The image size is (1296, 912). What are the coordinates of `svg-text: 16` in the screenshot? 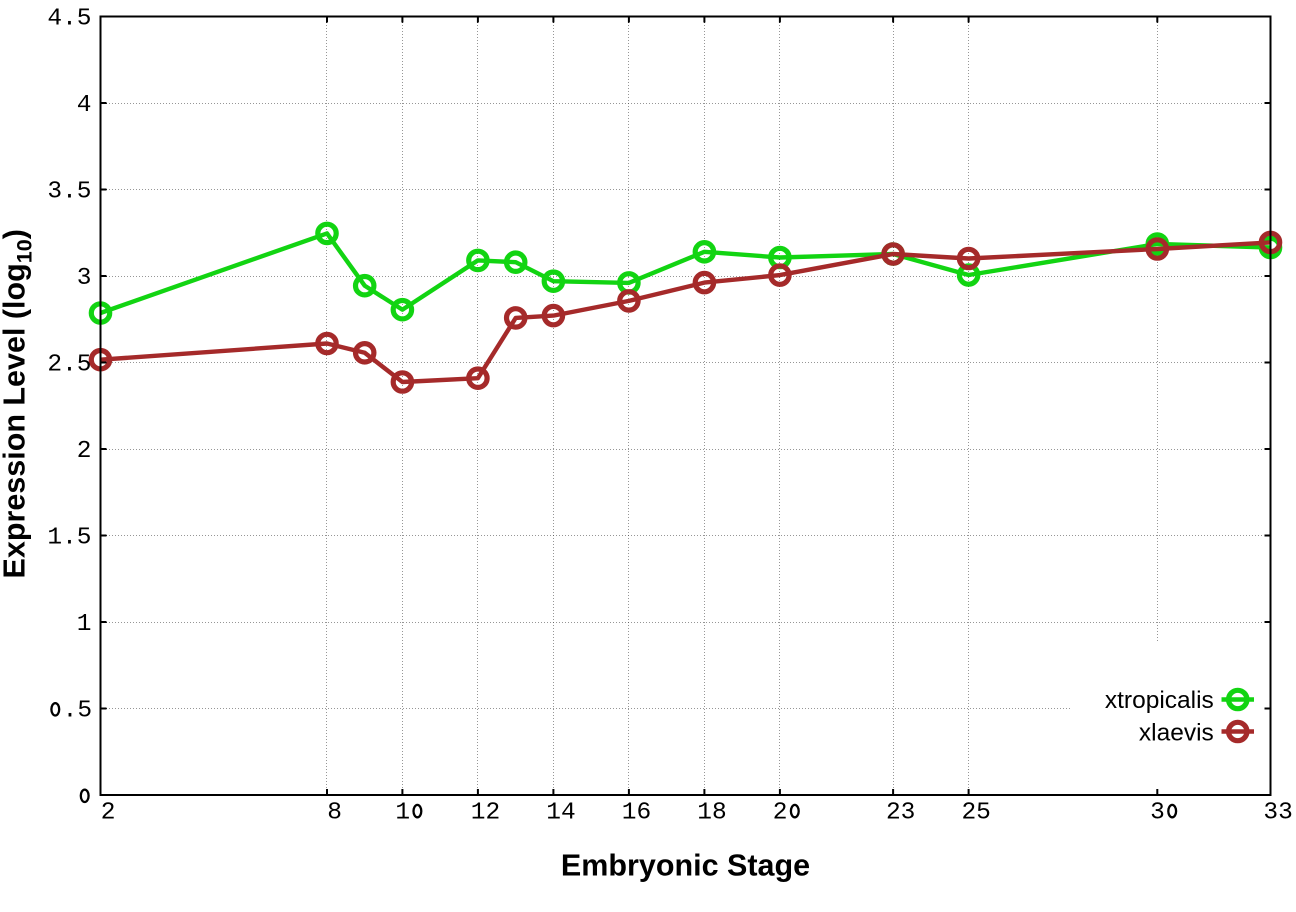 It's located at (636, 813).